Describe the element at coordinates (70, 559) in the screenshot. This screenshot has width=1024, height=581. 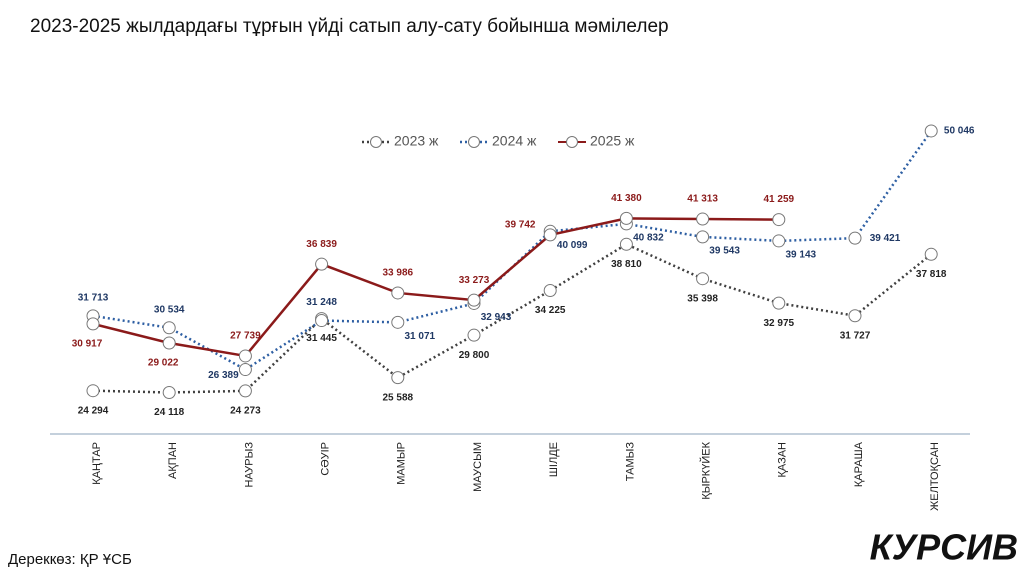
I see `source: Дереккөз: ҚР ҰСБ` at that location.